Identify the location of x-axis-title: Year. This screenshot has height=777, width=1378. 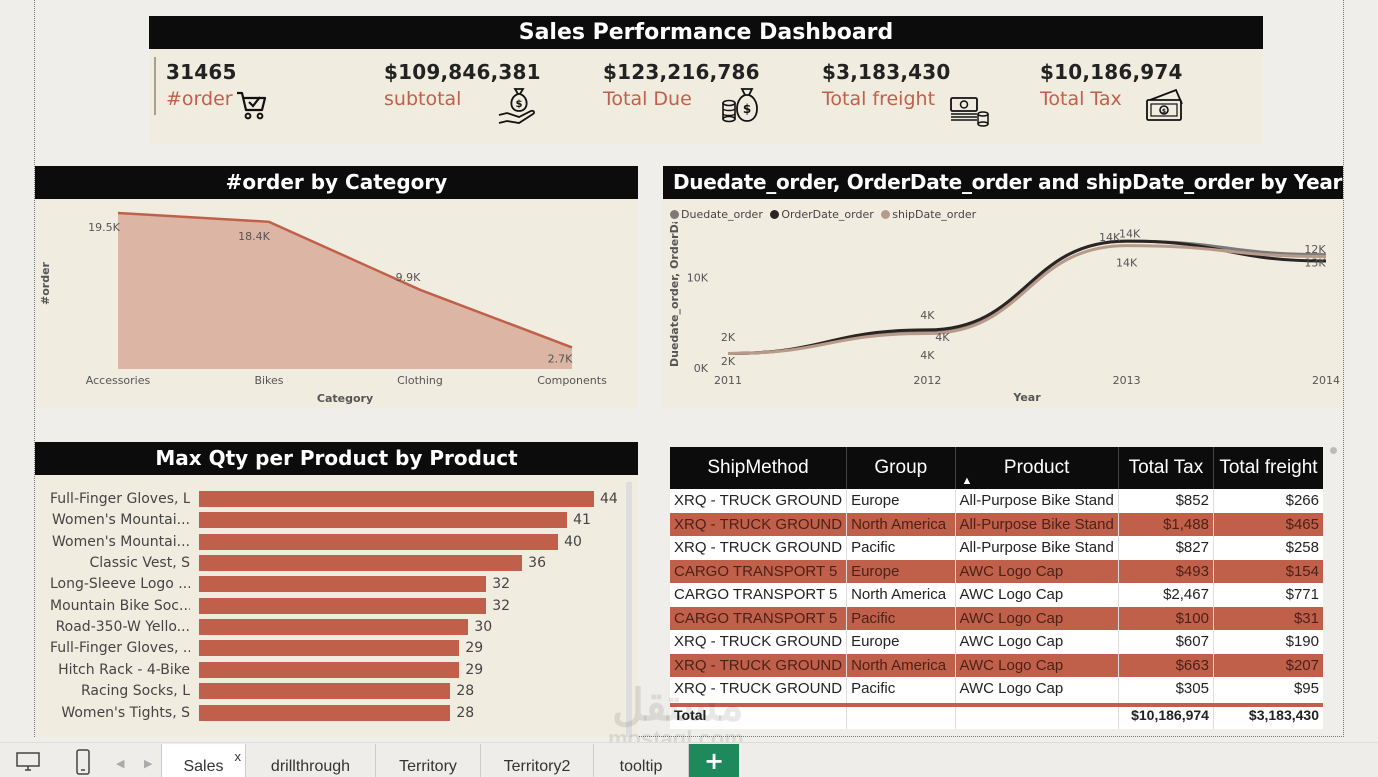
(1026, 397).